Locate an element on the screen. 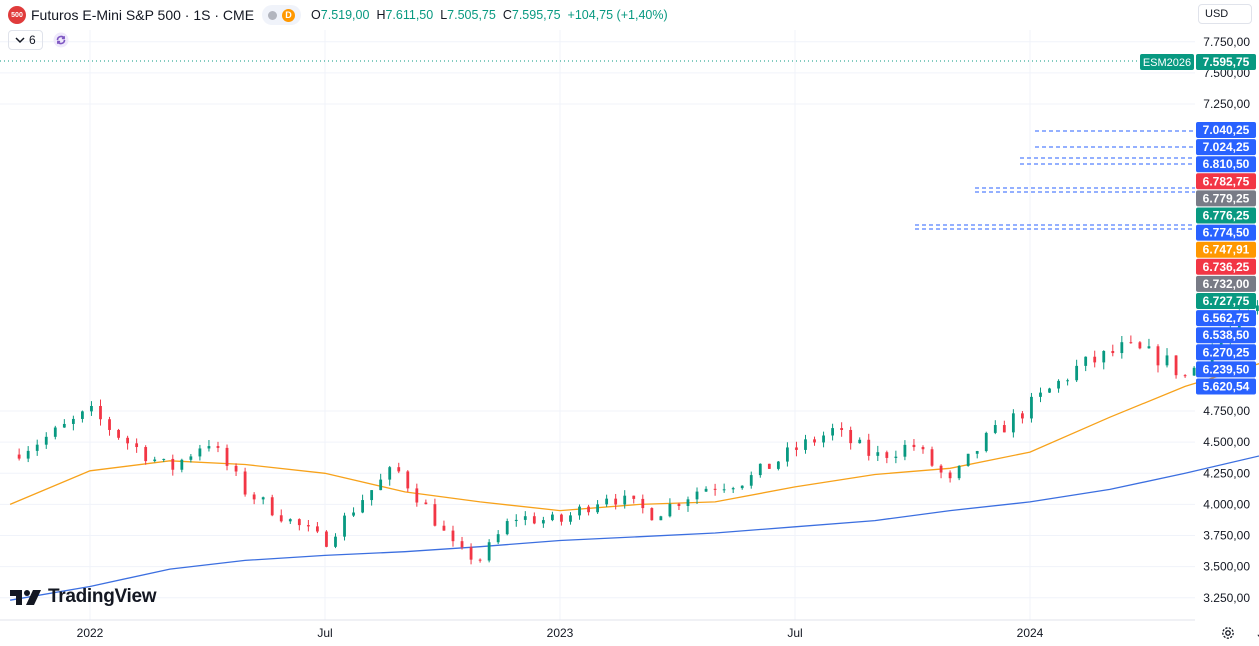  symbol-logo-icon: 500 is located at coordinates (17, 15).